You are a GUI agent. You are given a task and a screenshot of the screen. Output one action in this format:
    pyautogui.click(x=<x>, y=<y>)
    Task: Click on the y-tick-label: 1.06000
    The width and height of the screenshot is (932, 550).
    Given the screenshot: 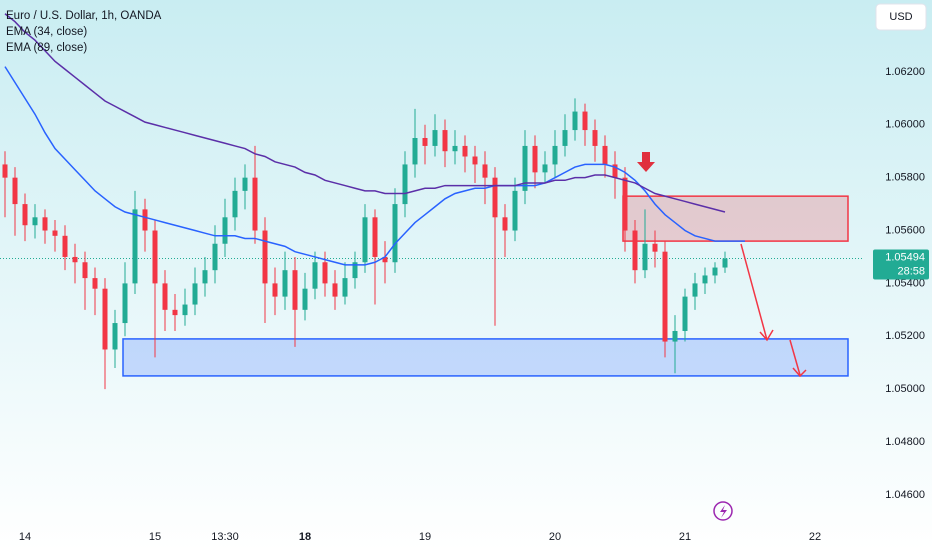 What is the action you would take?
    pyautogui.click(x=905, y=125)
    